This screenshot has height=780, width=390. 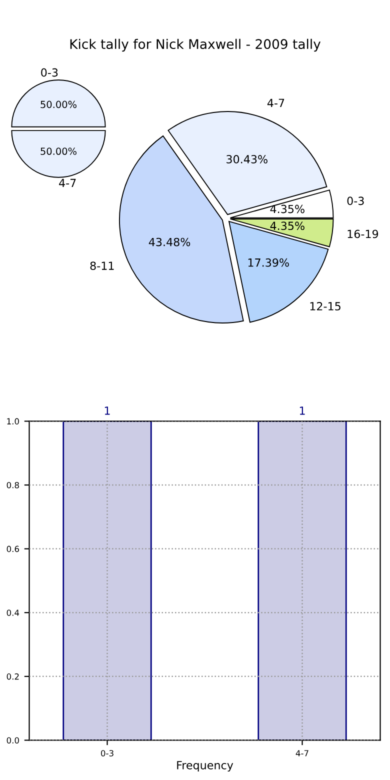 I want to click on data-label: 43.48%, so click(x=169, y=242).